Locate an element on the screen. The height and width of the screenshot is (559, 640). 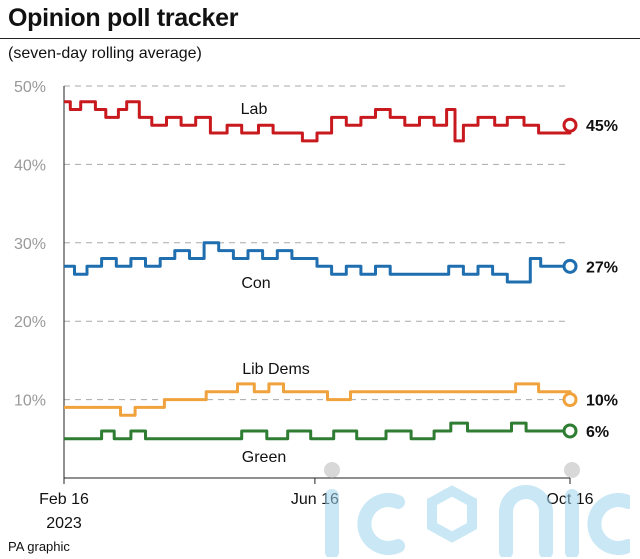
series-line-green is located at coordinates (317, 431).